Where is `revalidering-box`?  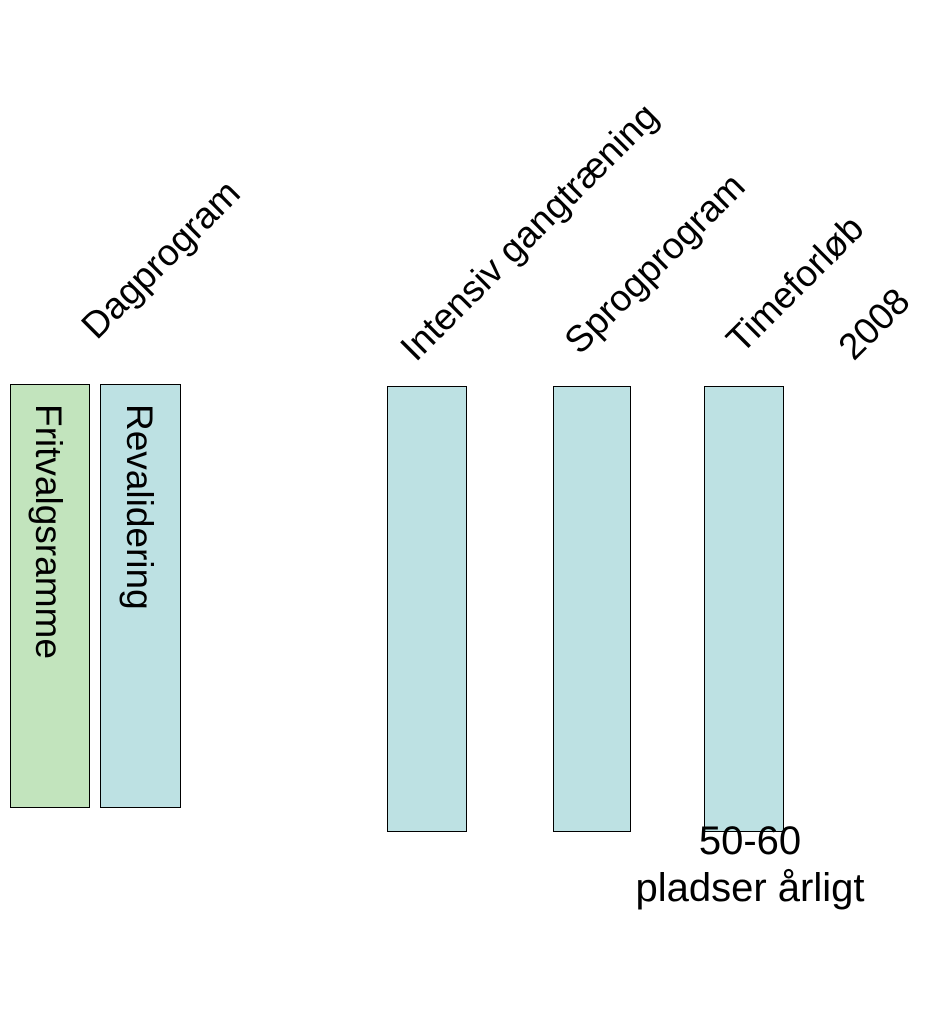
revalidering-box is located at coordinates (140, 596).